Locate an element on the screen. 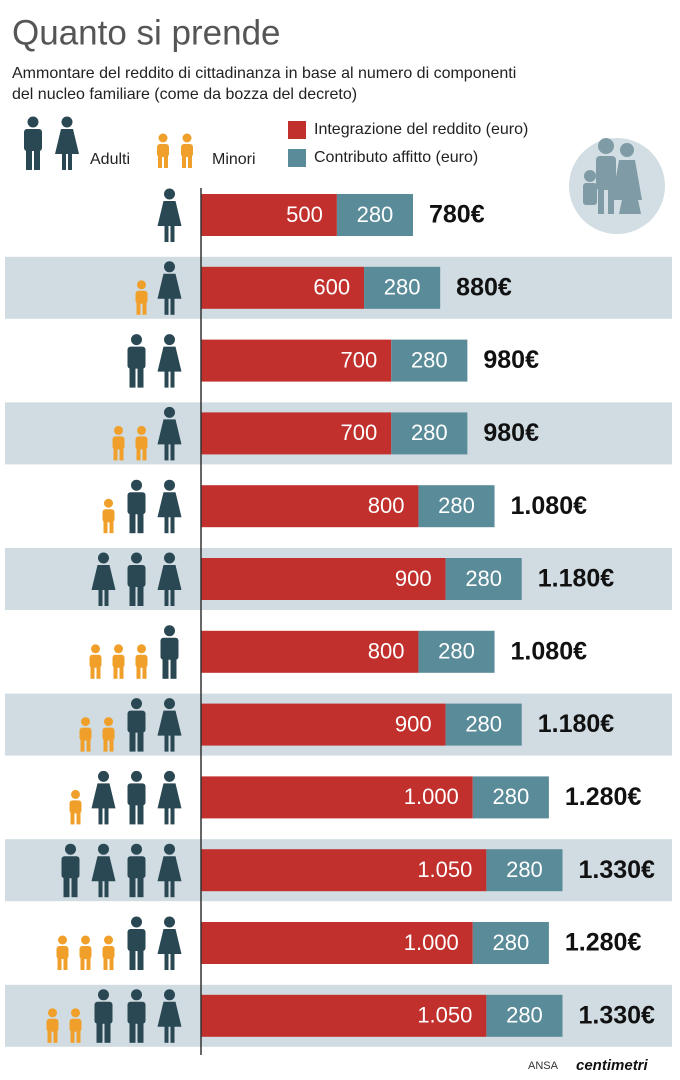  value-label: 1.050 is located at coordinates (444, 869).